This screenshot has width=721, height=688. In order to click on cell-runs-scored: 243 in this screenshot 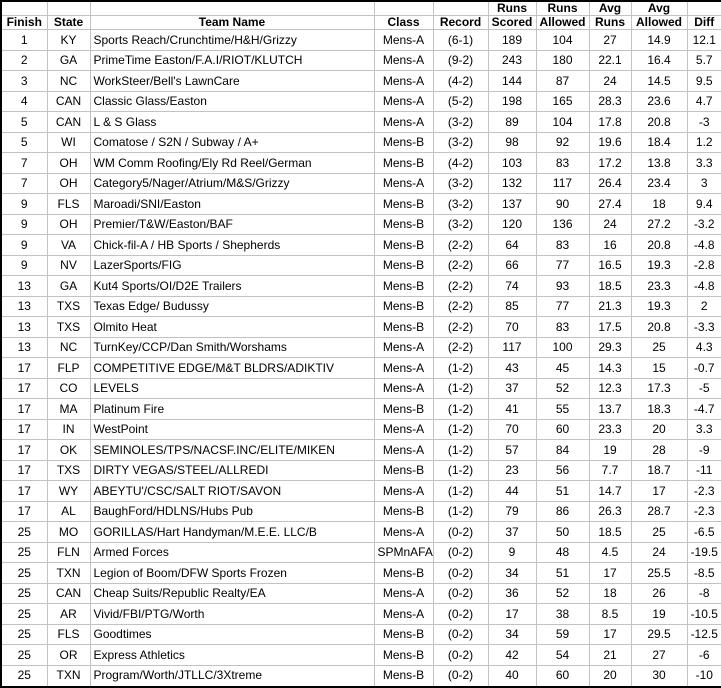, I will do `click(512, 60)`.